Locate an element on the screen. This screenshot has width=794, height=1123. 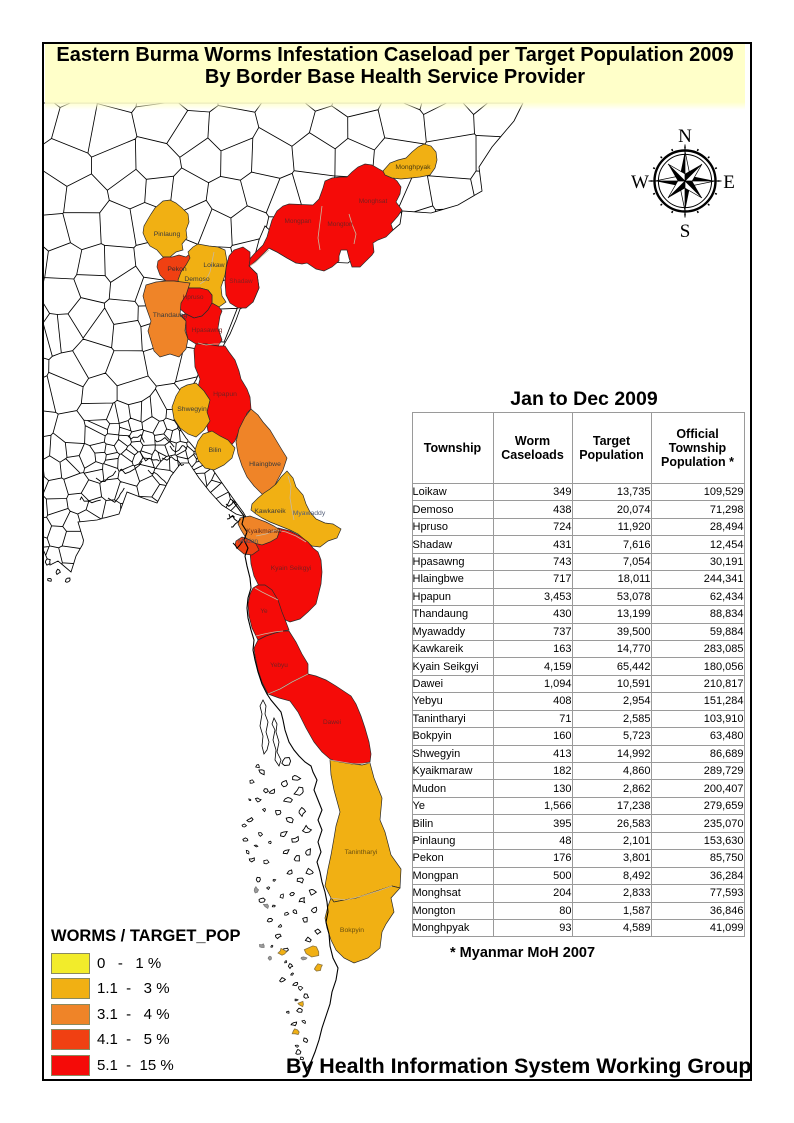
svg-text: Bilin is located at coordinates (215, 450).